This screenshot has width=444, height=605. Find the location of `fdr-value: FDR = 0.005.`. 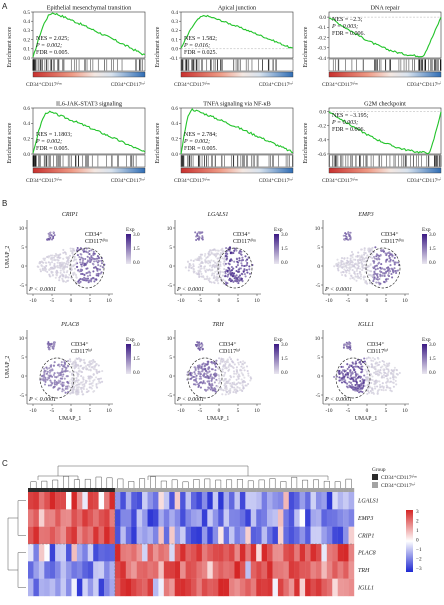

fdr-value: FDR = 0.005. is located at coordinates (53, 149).